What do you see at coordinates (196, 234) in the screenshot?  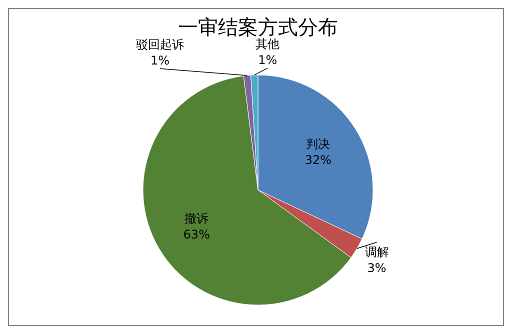 I see `data-label: 63%` at bounding box center [196, 234].